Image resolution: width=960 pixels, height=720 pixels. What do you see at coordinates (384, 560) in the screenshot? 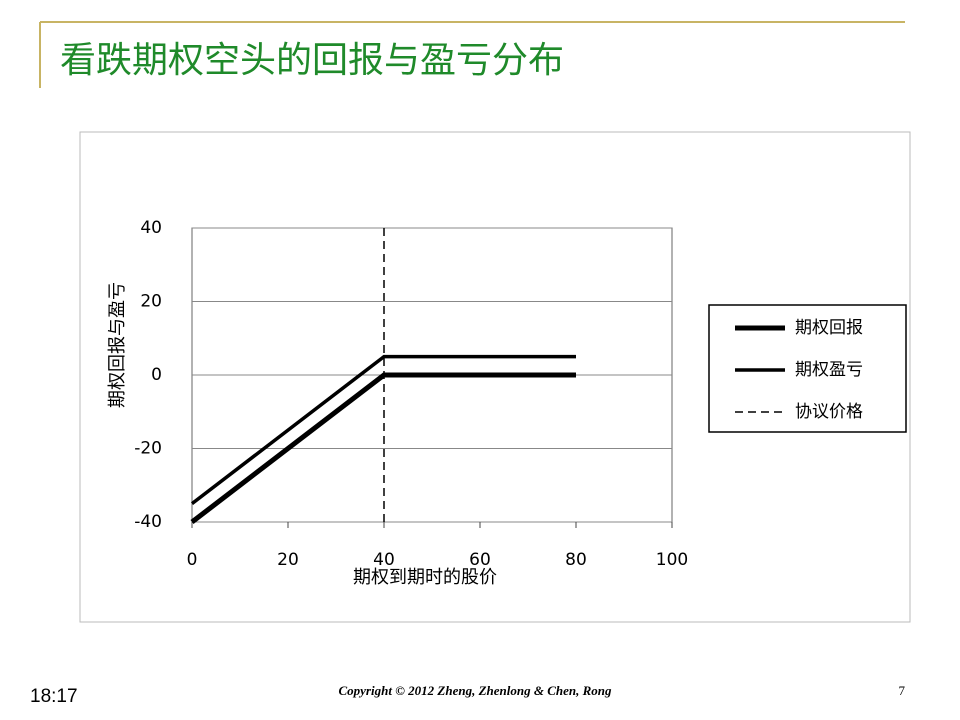
I see `x-tick-label: 40` at bounding box center [384, 560].